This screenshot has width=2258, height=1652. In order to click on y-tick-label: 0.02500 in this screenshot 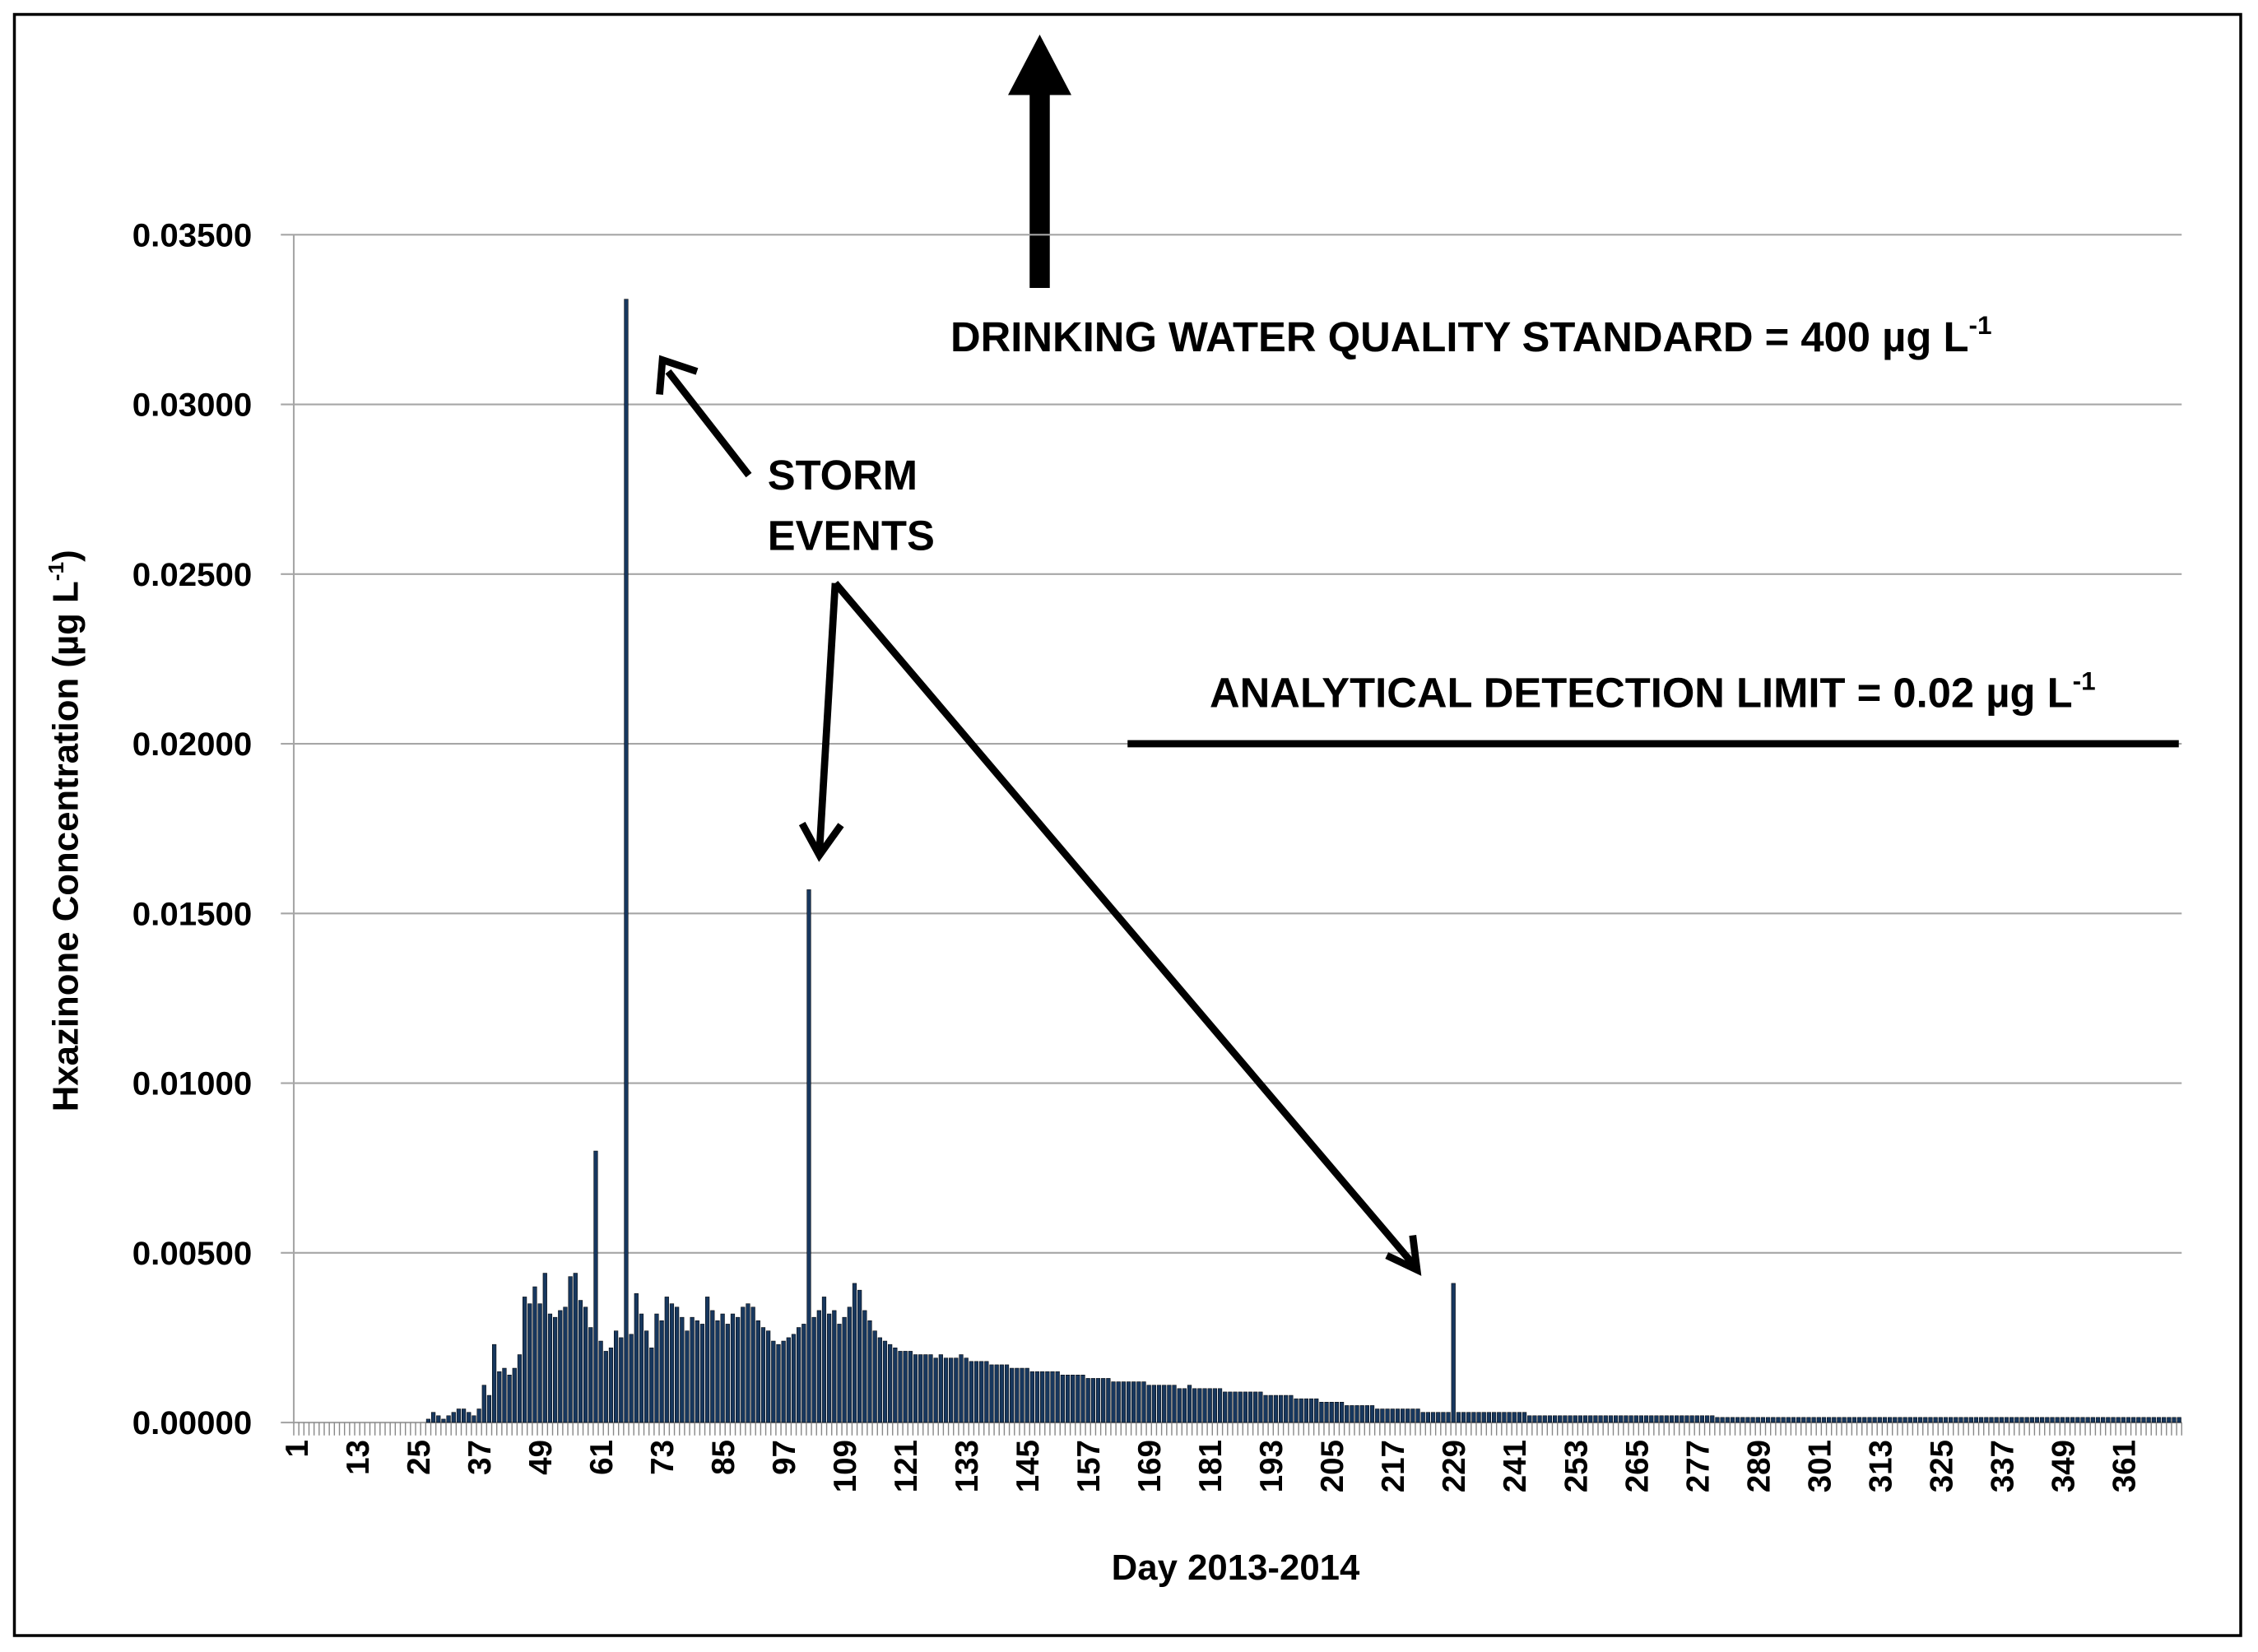, I will do `click(193, 574)`.